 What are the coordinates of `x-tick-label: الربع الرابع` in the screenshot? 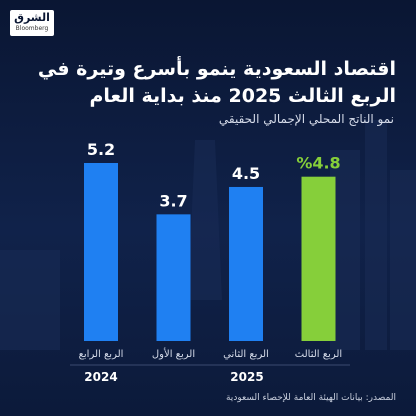 It's located at (101, 354).